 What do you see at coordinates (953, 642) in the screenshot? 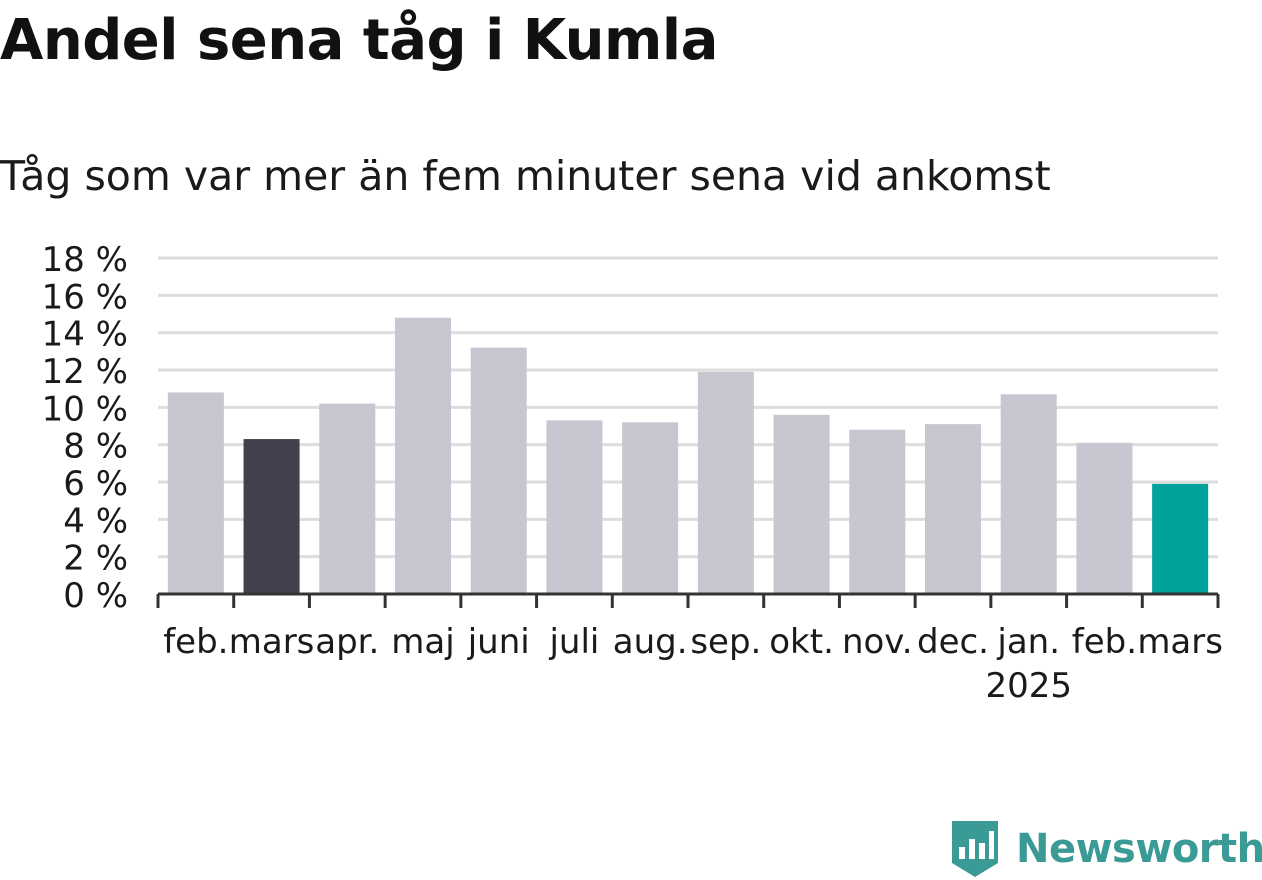
I see `x-tick-label: dec.` at bounding box center [953, 642].